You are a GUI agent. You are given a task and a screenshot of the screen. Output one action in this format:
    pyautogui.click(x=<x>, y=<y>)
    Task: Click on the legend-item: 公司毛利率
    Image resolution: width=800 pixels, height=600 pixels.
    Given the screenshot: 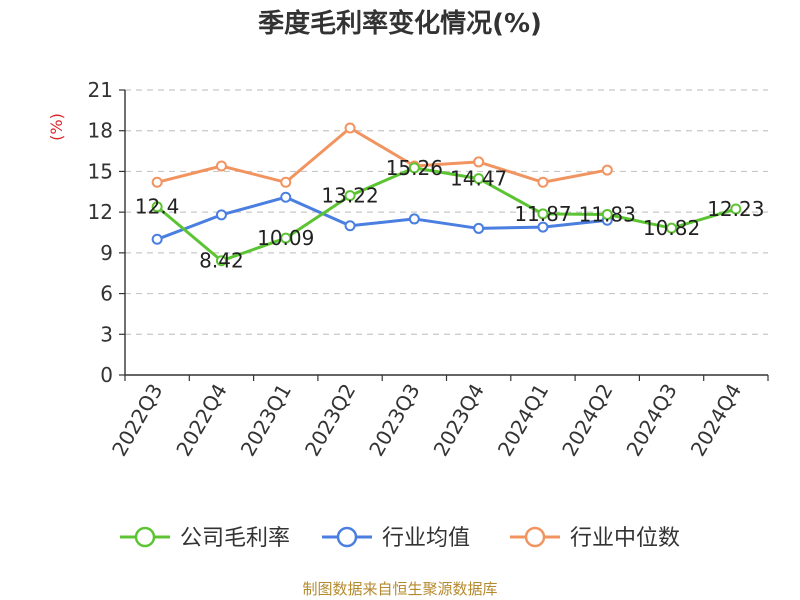 What is the action you would take?
    pyautogui.click(x=205, y=538)
    